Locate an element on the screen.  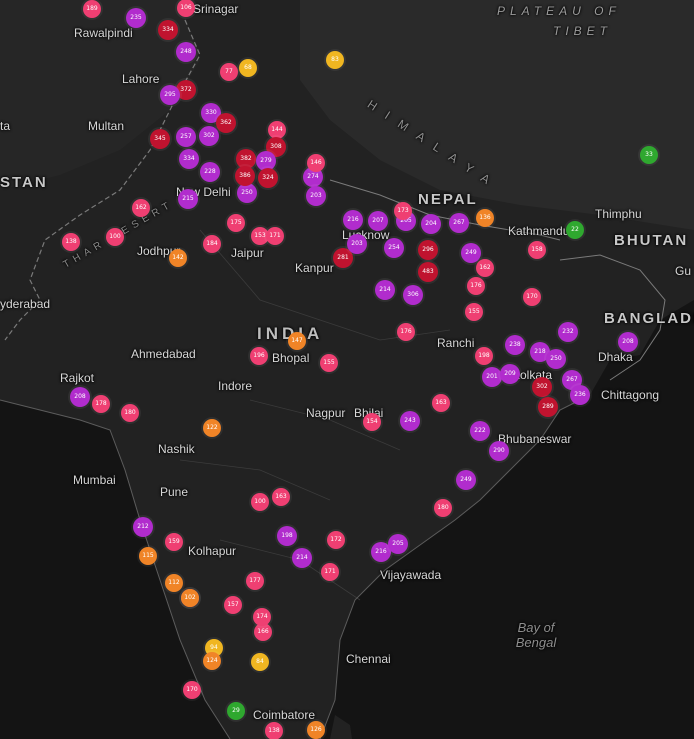
aqi-marker: 177 is located at coordinates (255, 581).